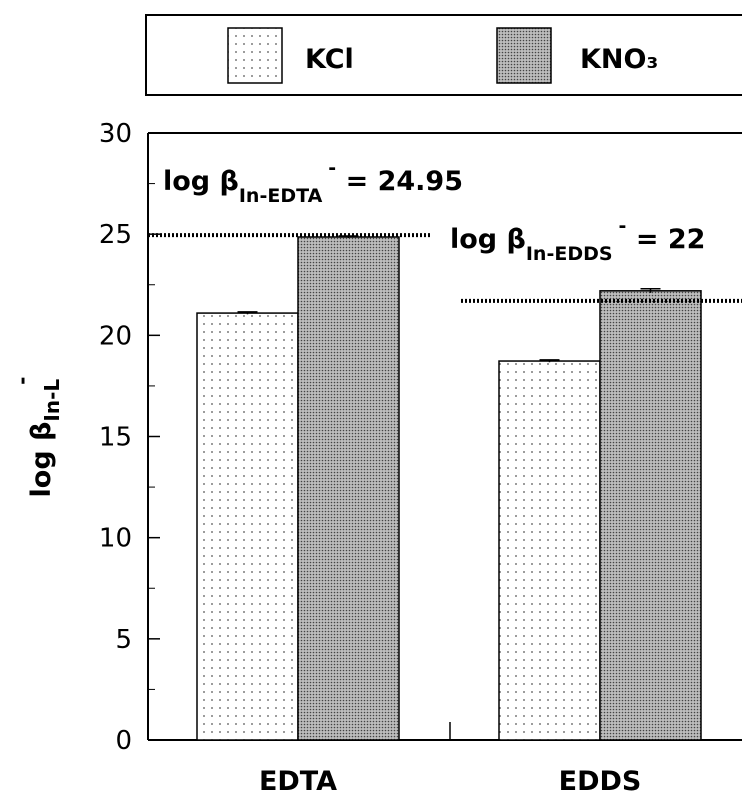 Image resolution: width=742 pixels, height=796 pixels. I want to click on annotation-sub: In-EDTA, so click(281, 196).